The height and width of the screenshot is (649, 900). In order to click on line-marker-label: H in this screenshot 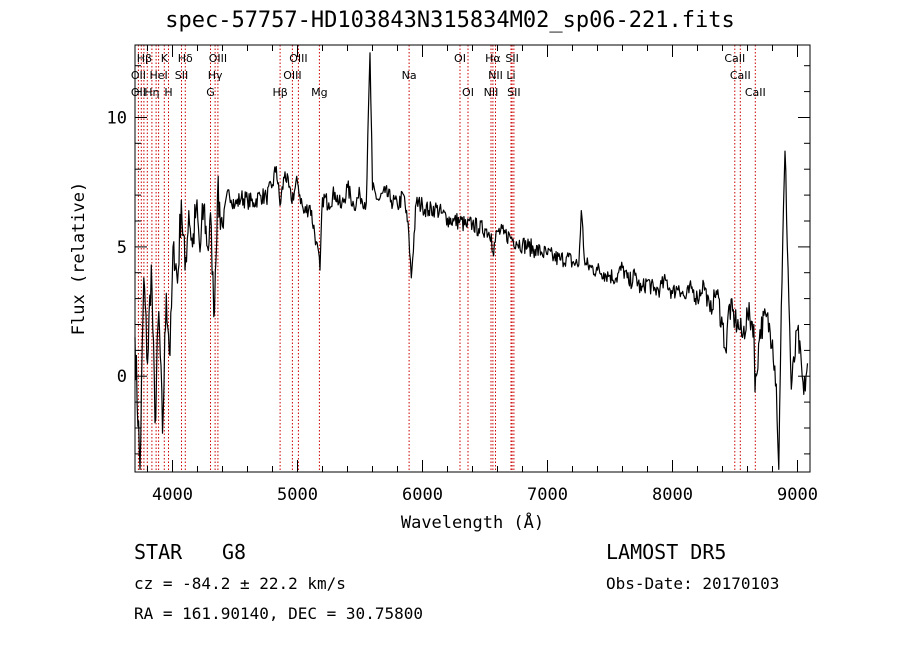, I will do `click(168, 92)`.